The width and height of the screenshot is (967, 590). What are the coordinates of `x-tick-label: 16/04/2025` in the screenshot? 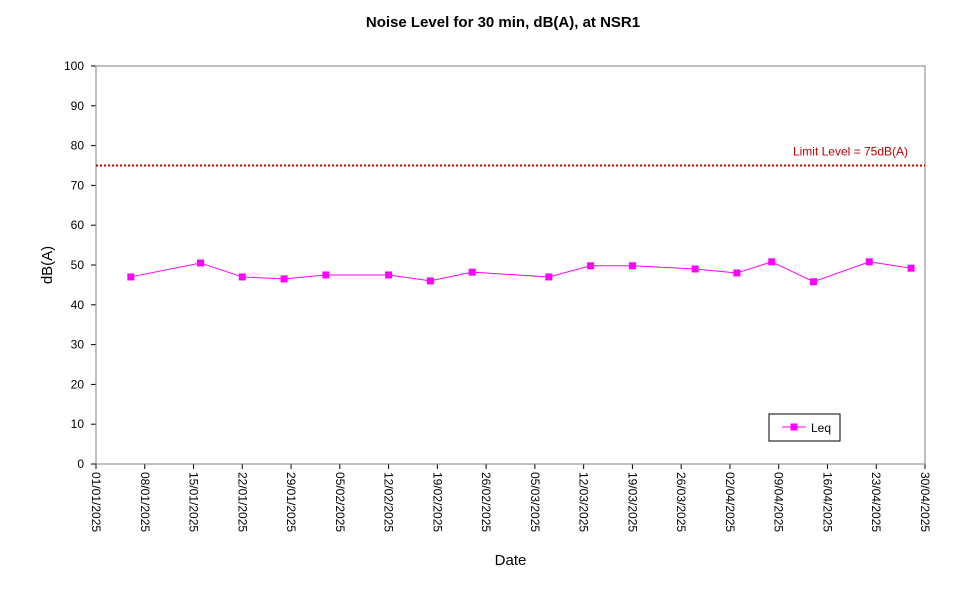 It's located at (827, 502).